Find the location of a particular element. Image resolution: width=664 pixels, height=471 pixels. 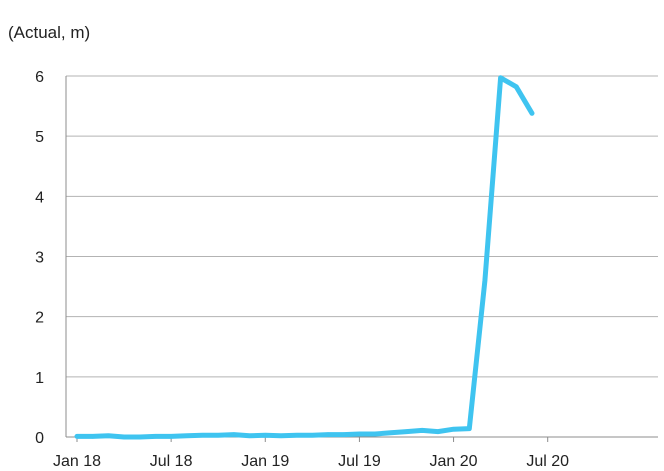

y-tick-label: 4 is located at coordinates (39, 197).